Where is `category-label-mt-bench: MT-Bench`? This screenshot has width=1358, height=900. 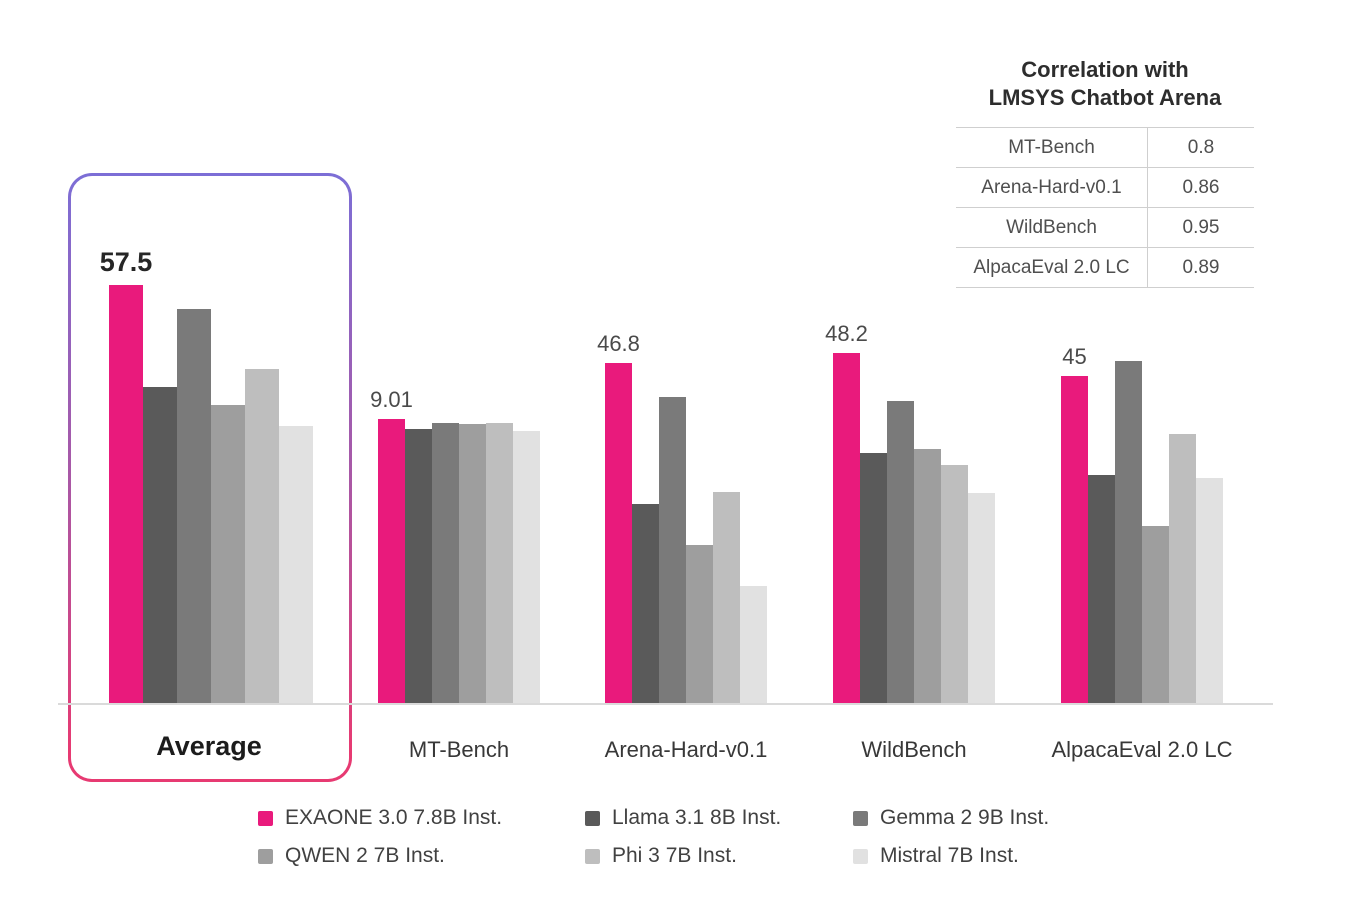
category-label-mt-bench: MT-Bench is located at coordinates (459, 749).